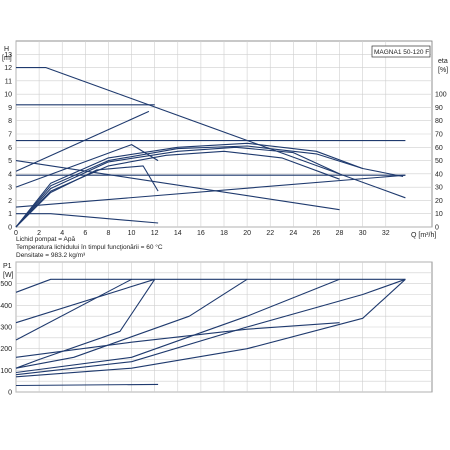 The width and height of the screenshot is (450, 450). Describe the element at coordinates (8, 81) in the screenshot. I see `y-left-tick-label: 11` at that location.